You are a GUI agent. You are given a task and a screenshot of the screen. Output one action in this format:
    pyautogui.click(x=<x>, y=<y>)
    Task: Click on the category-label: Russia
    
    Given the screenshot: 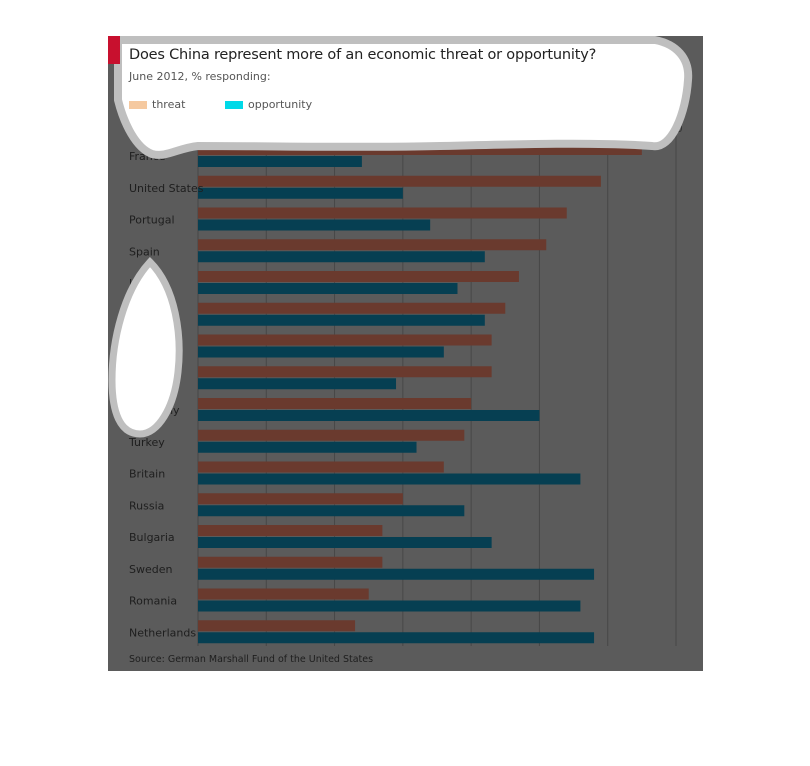 What is the action you would take?
    pyautogui.click(x=146, y=505)
    